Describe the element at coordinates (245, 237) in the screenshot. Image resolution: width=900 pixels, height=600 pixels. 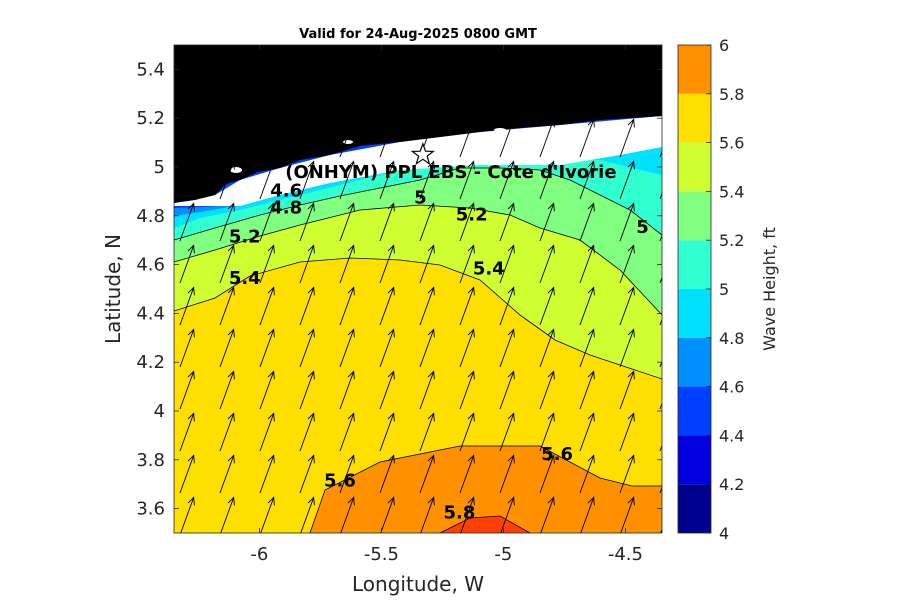
I see `contour-label: 5.2` at that location.